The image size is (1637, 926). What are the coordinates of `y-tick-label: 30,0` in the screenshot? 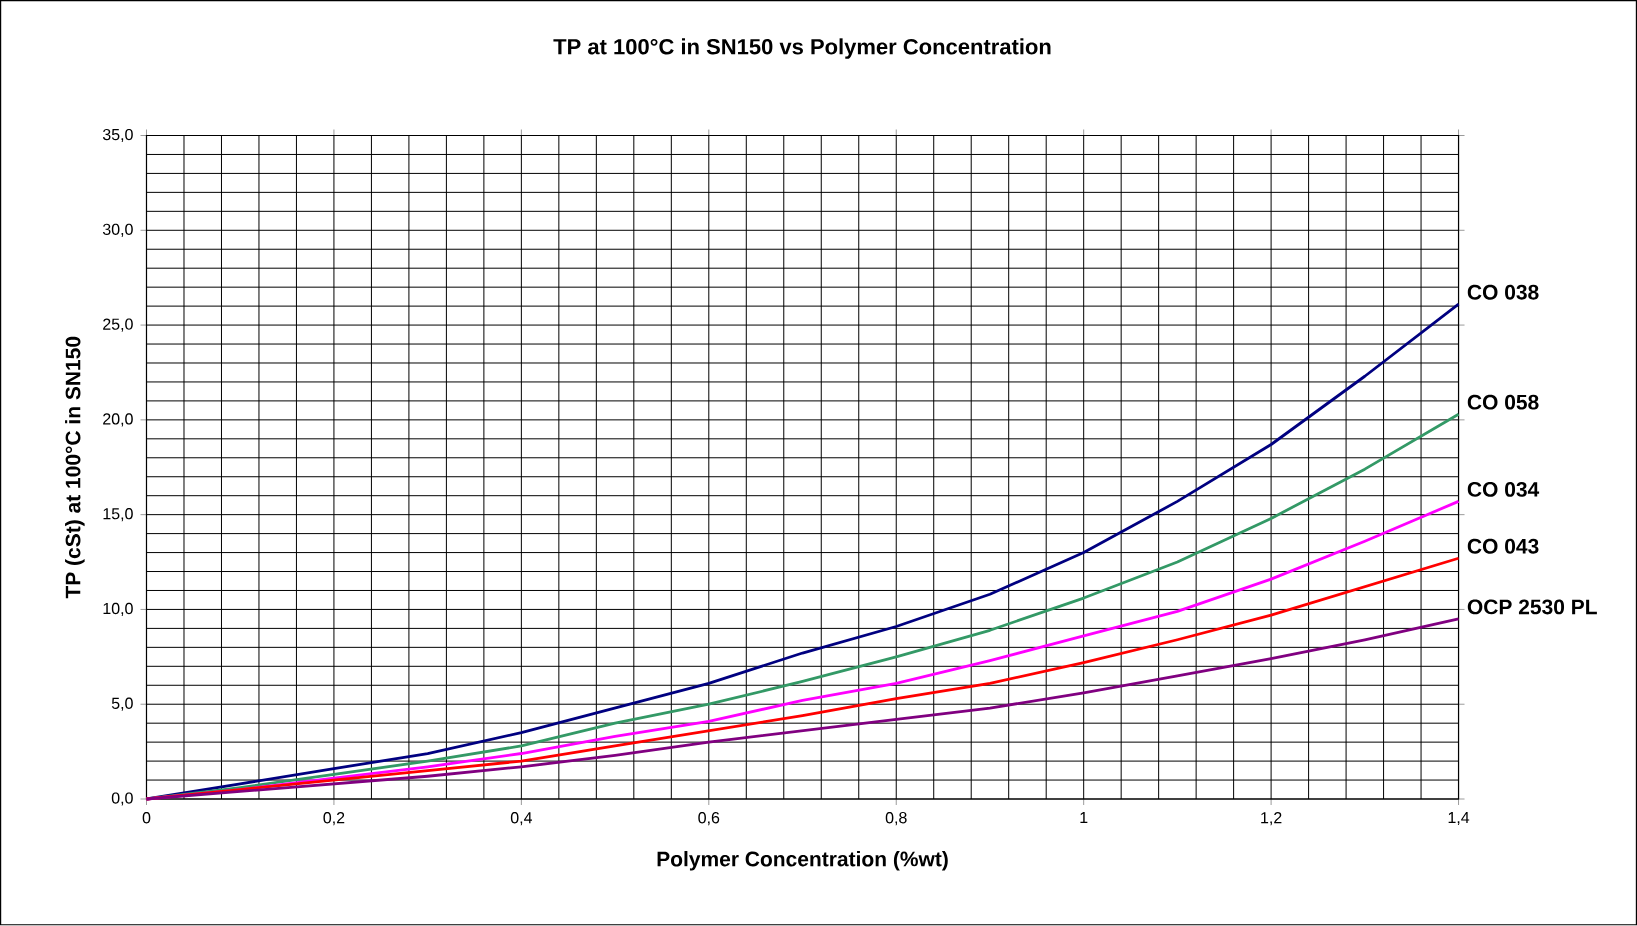 It's located at (117, 230).